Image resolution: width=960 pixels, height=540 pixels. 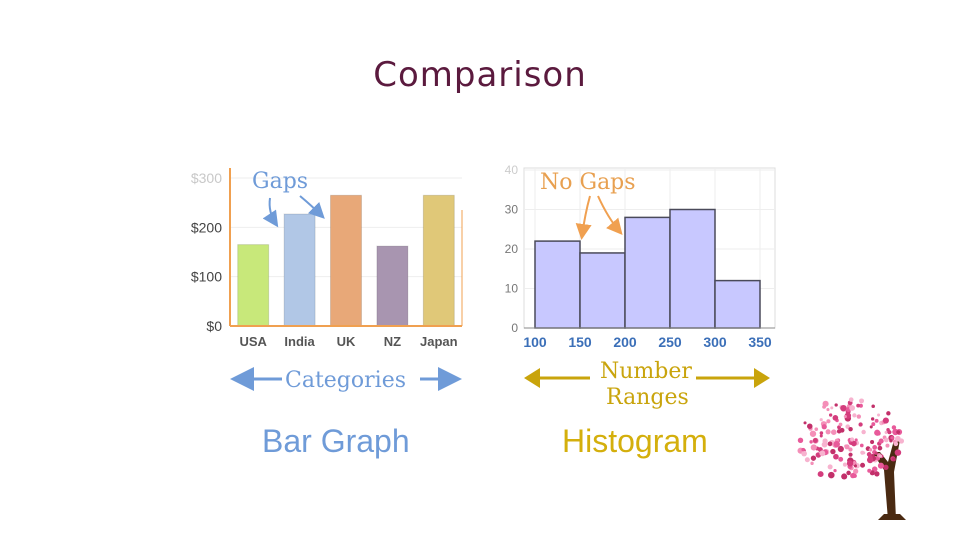 What do you see at coordinates (851, 458) in the screenshot?
I see `cherry-blossom-tree-icon` at bounding box center [851, 458].